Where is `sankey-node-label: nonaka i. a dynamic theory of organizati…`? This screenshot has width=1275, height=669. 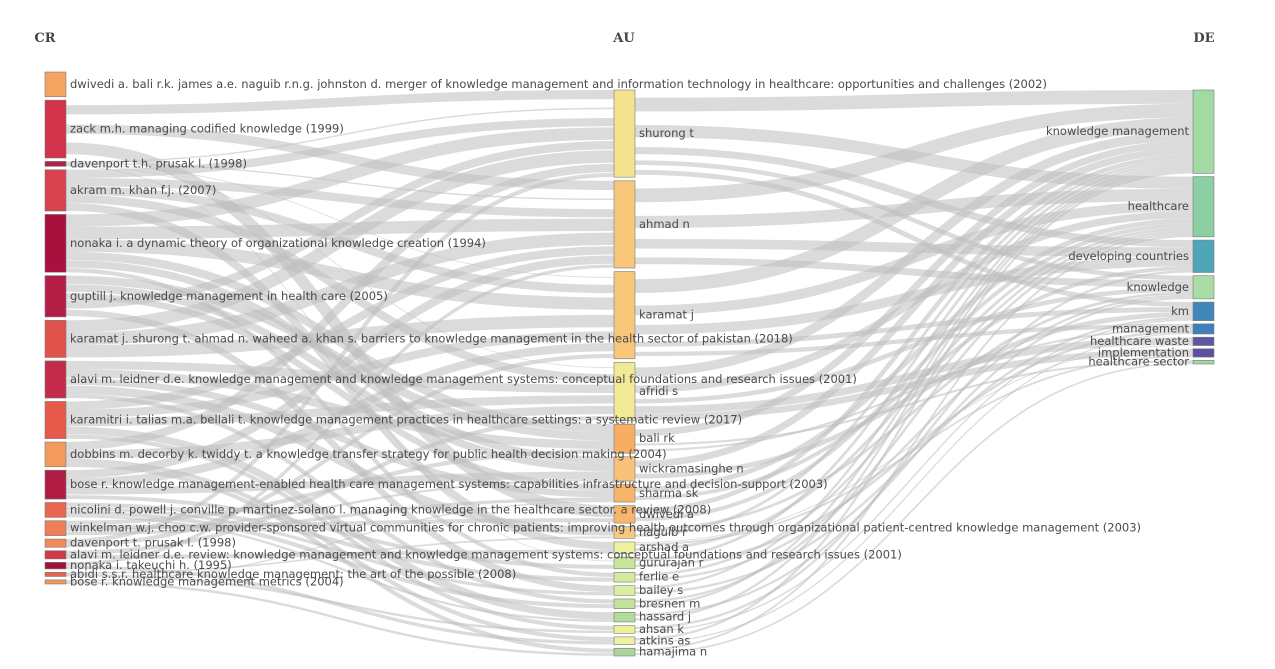 sankey-node-label: nonaka i. a dynamic theory of organizati… is located at coordinates (278, 243).